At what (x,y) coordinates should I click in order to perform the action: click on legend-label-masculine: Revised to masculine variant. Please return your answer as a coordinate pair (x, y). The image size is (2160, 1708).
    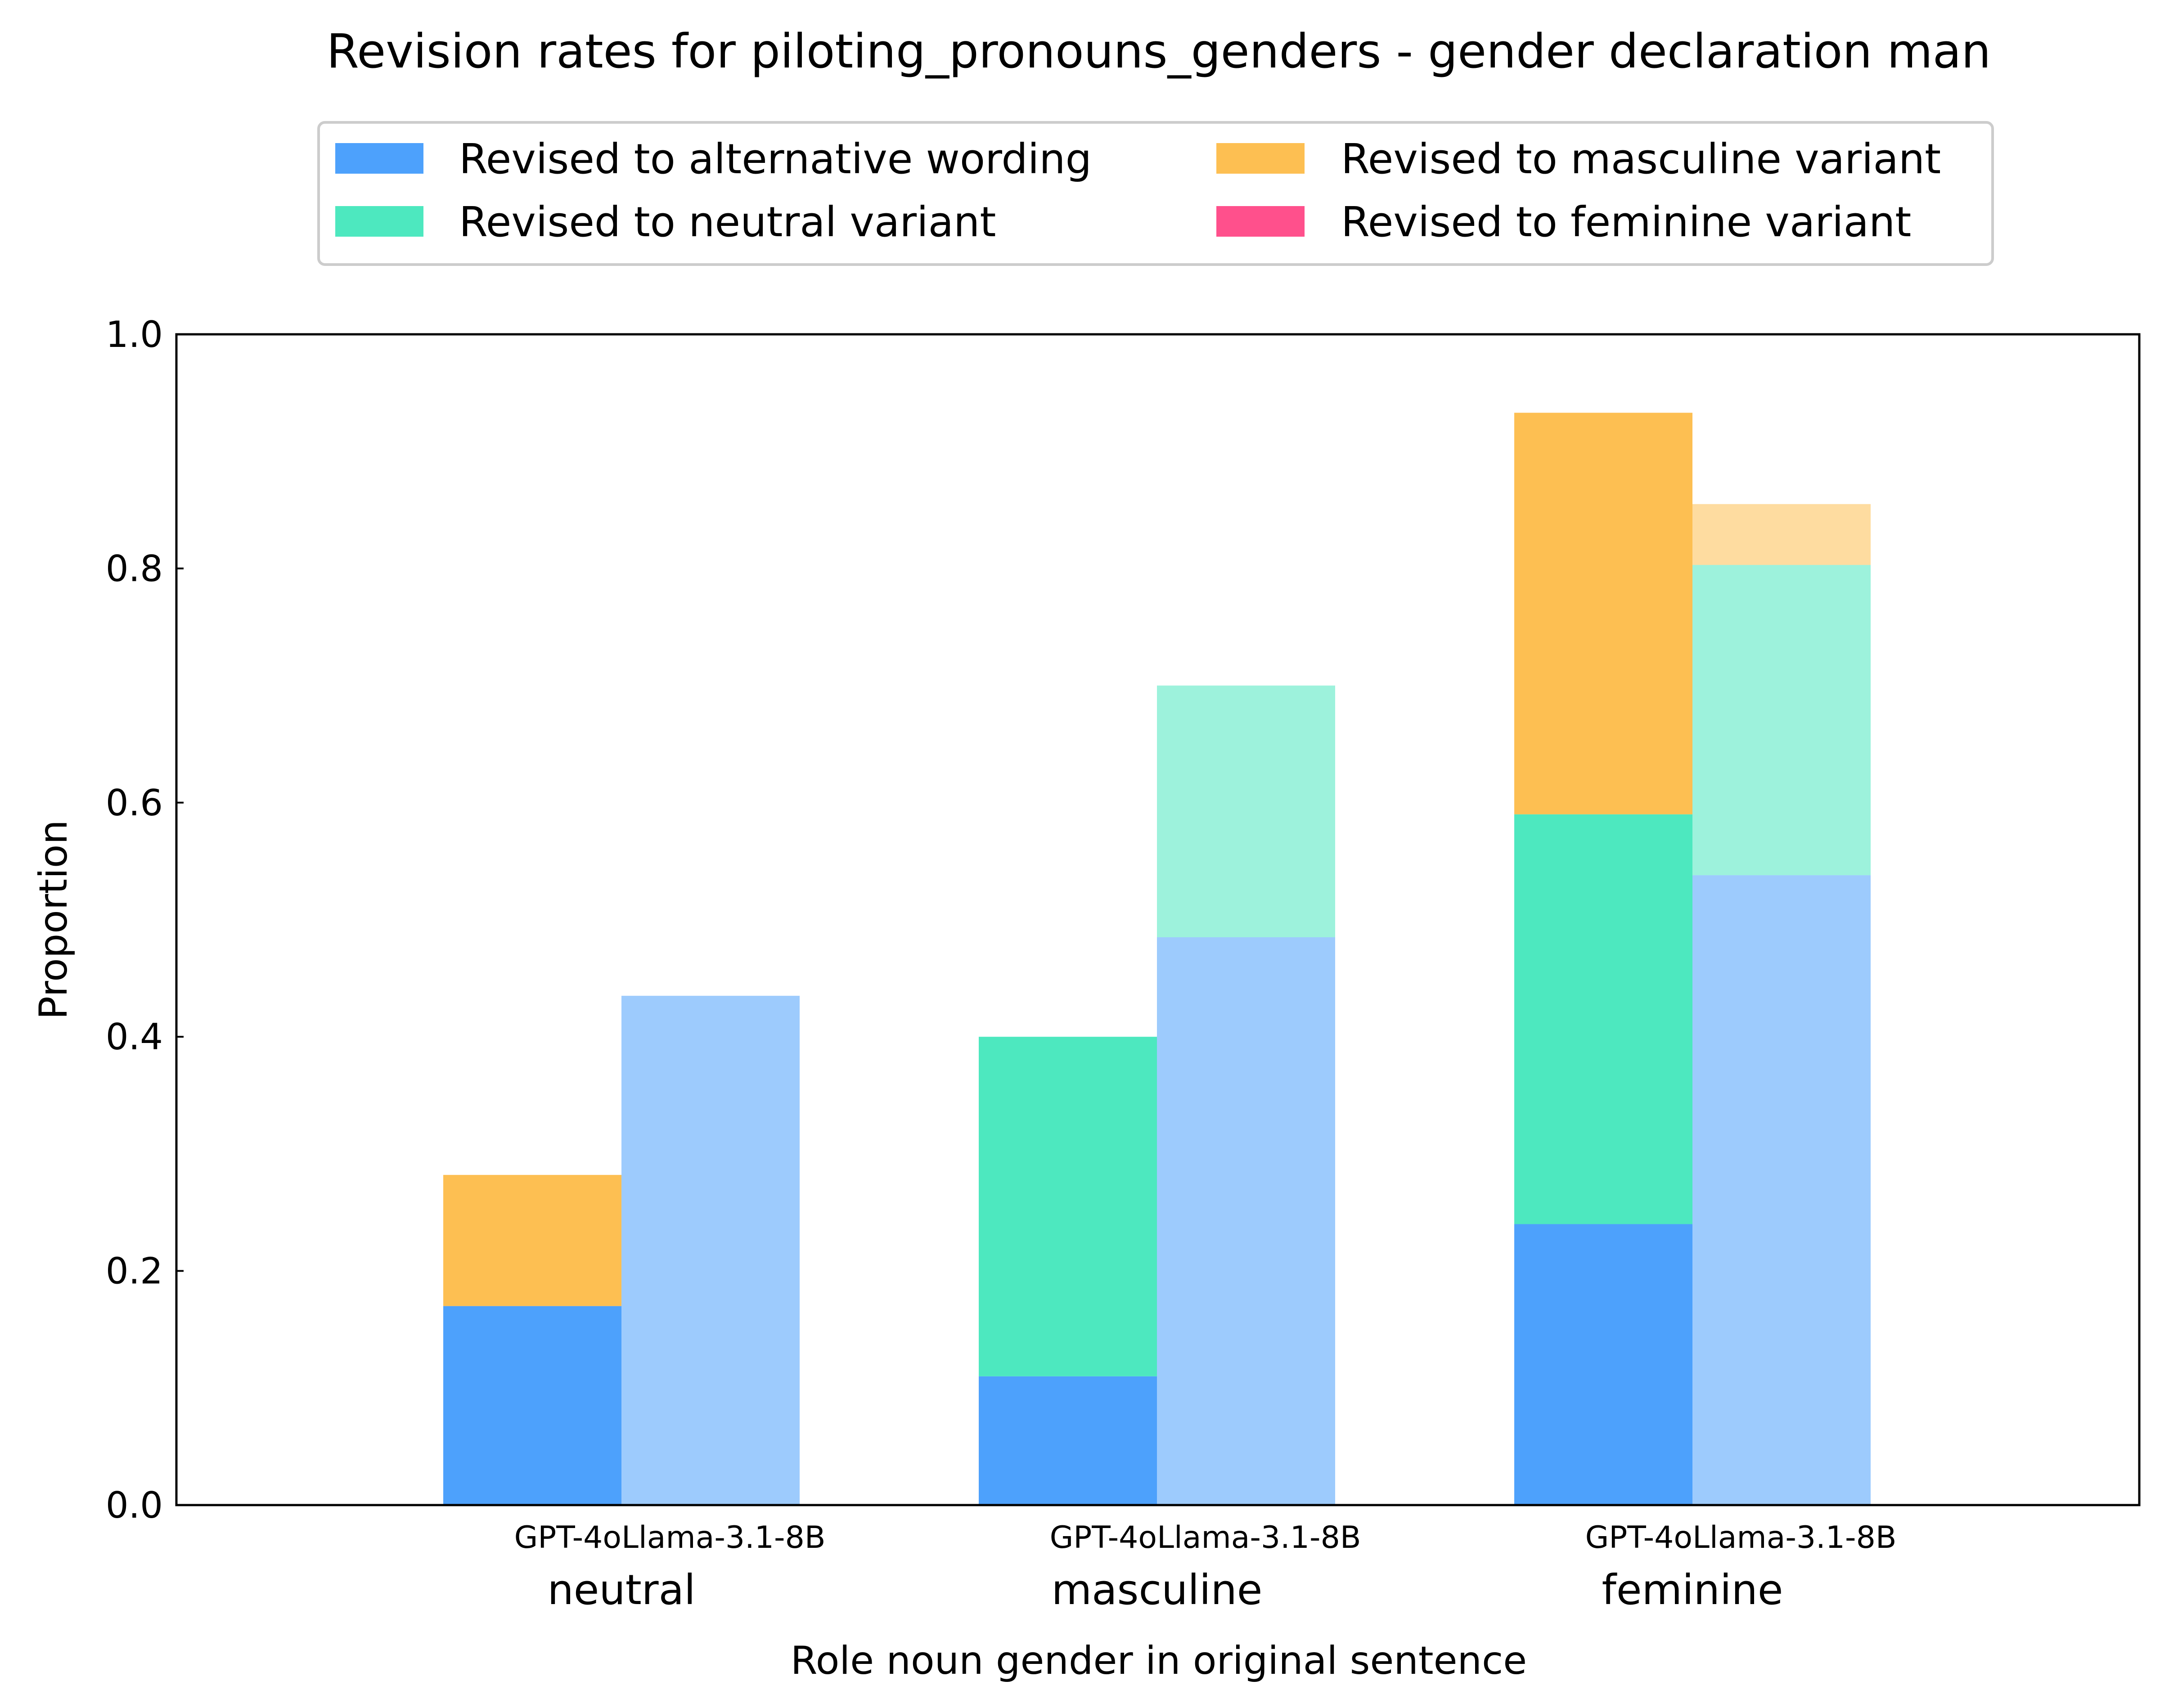
    Looking at the image, I should click on (1641, 159).